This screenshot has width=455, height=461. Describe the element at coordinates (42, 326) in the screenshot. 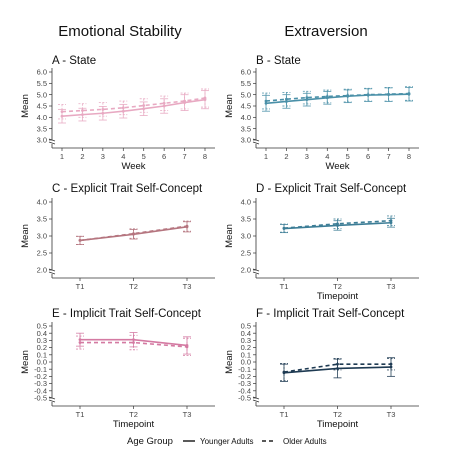

I see `y-tick-label: 0.5` at that location.